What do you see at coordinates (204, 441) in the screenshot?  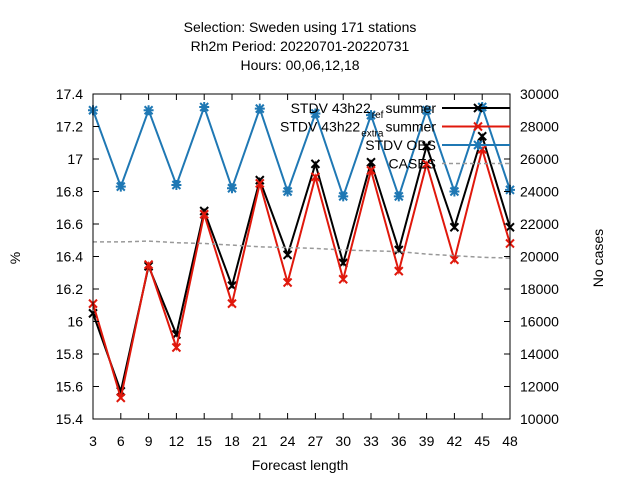 I see `x-tick-label: 15` at bounding box center [204, 441].